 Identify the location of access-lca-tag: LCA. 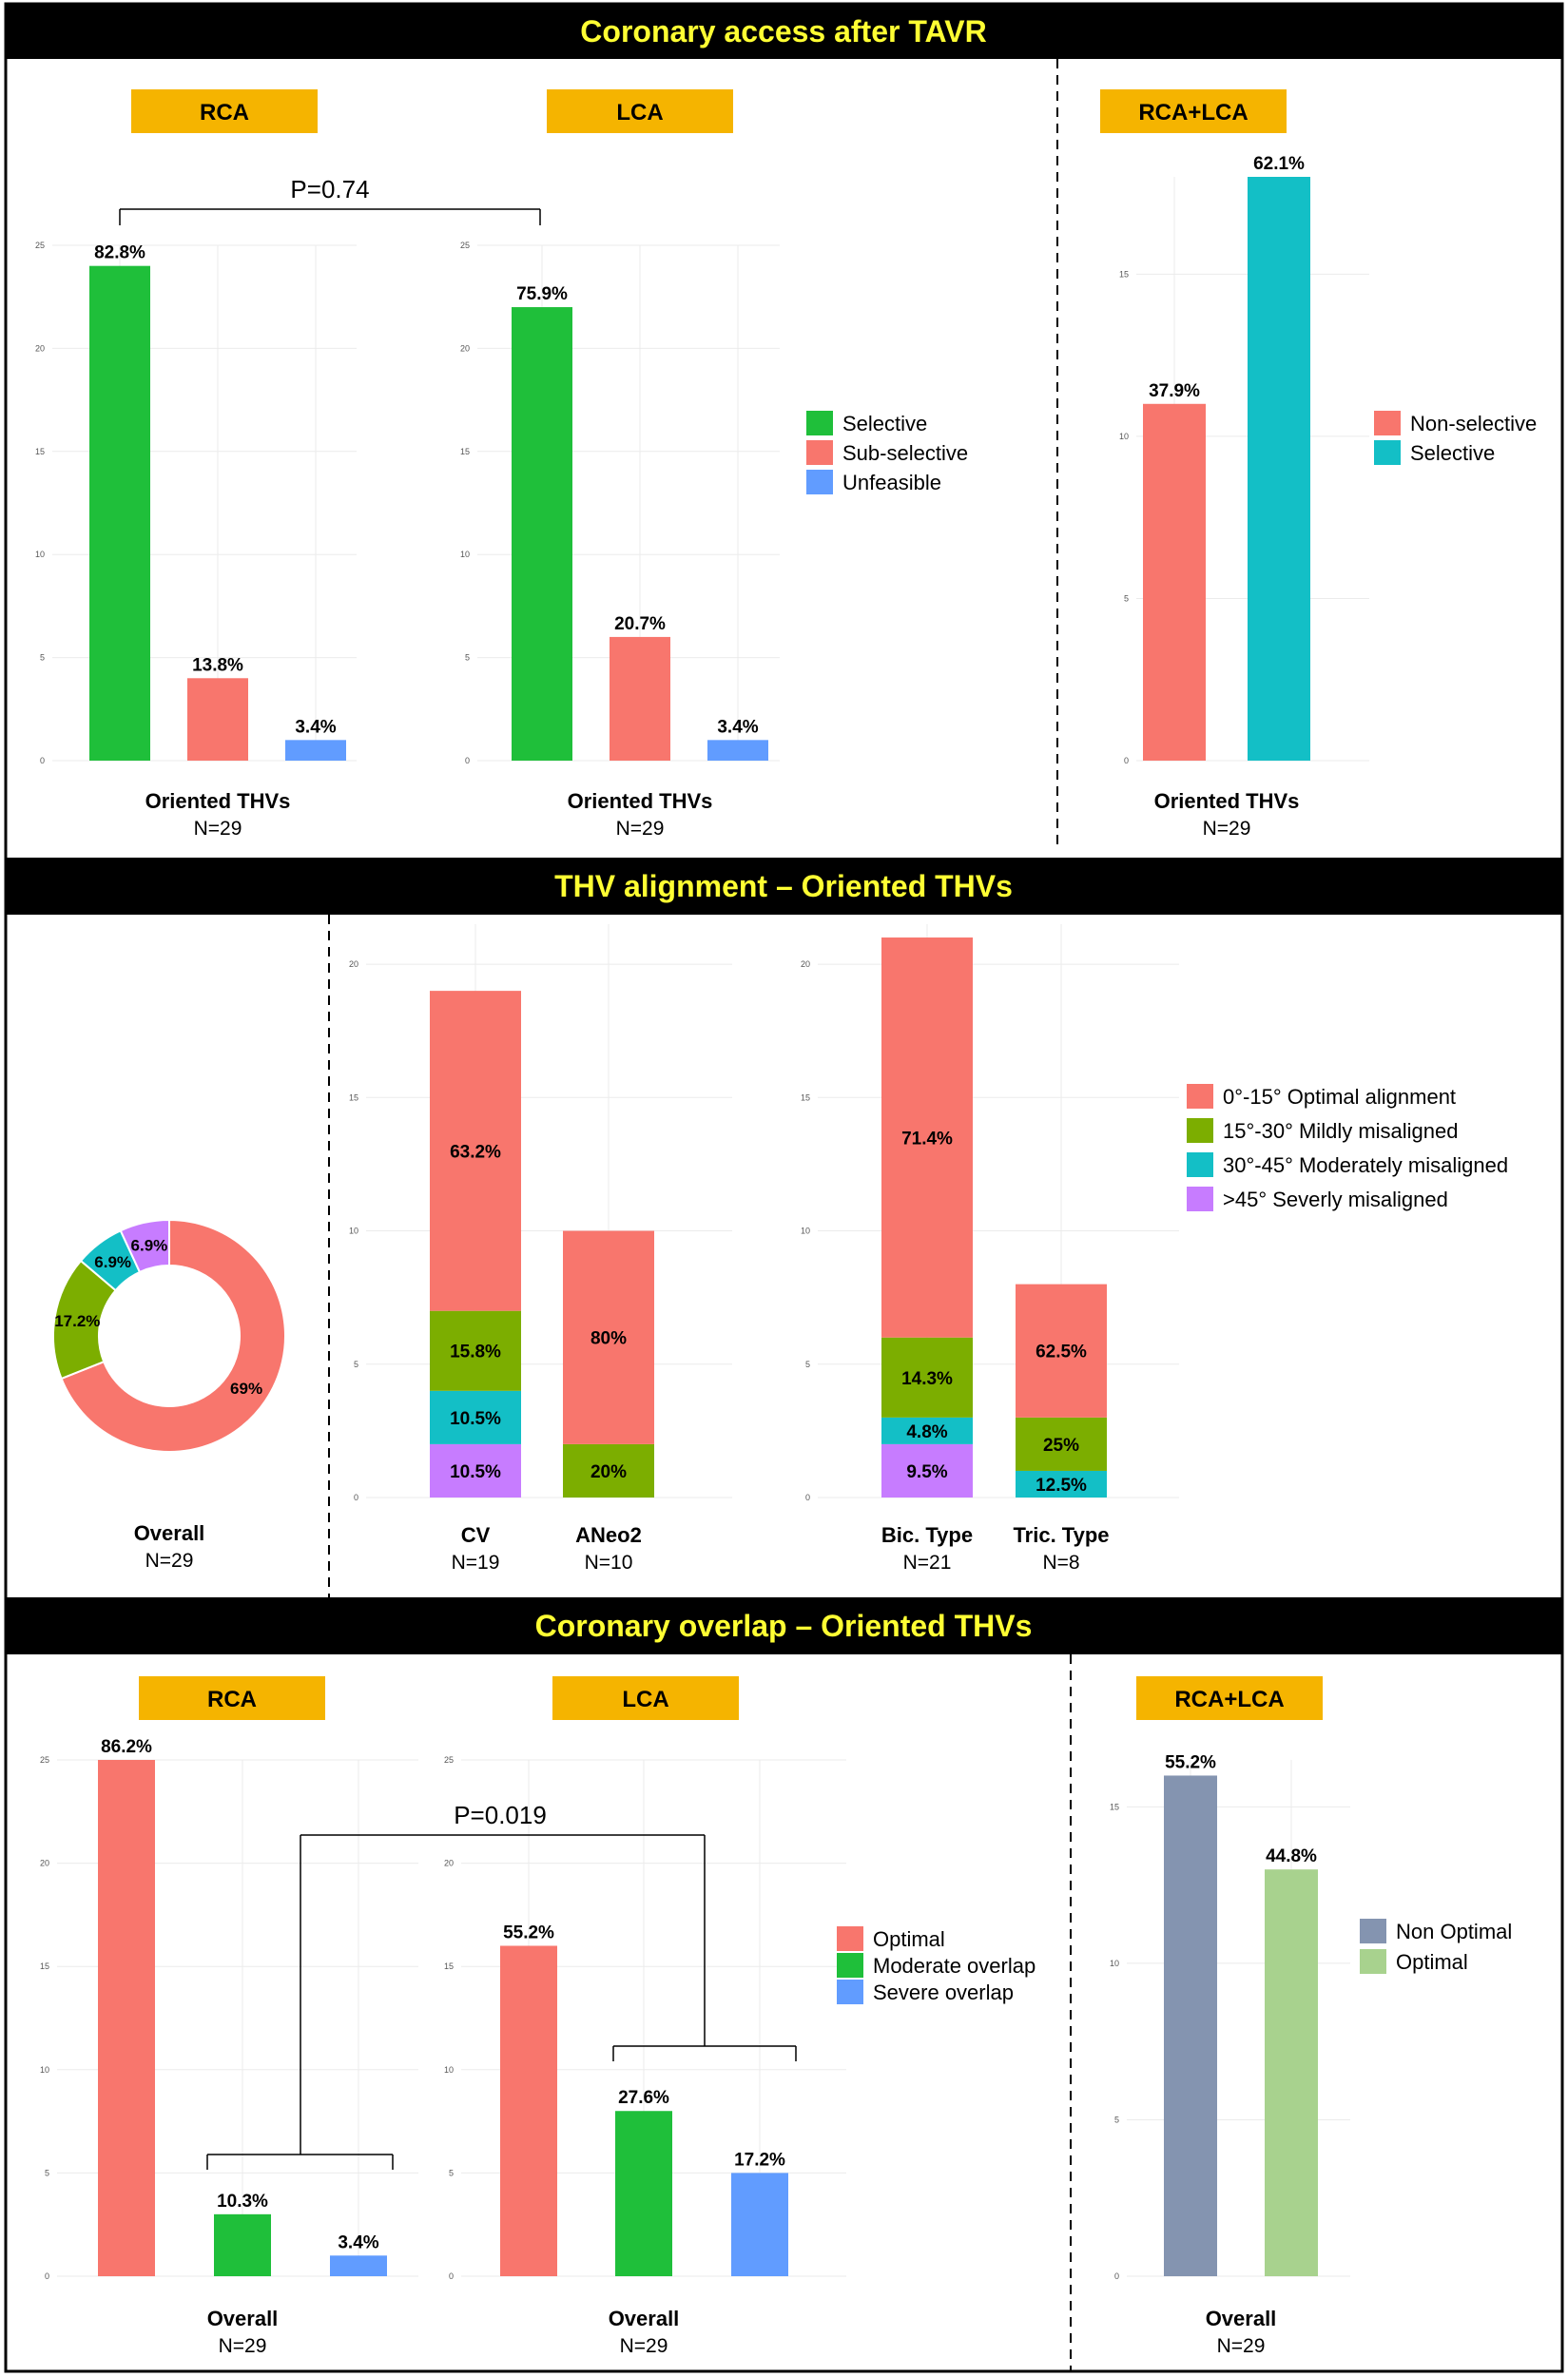
(640, 111).